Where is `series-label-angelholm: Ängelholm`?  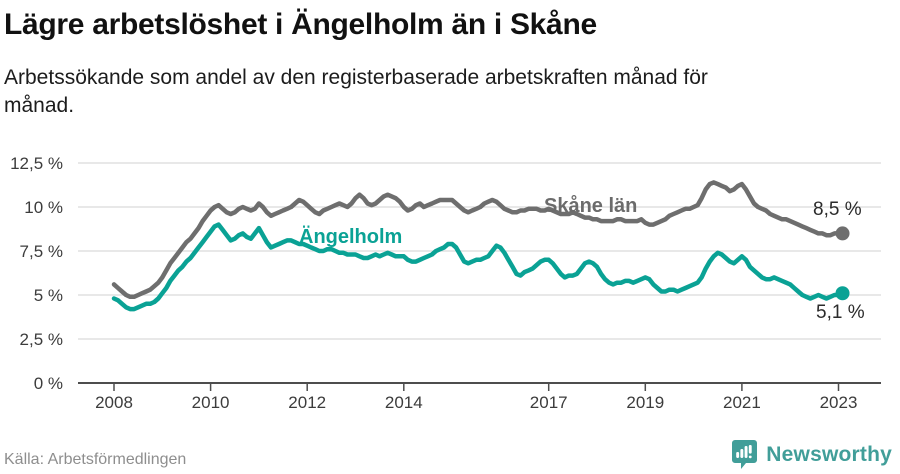 series-label-angelholm: Ängelholm is located at coordinates (351, 237).